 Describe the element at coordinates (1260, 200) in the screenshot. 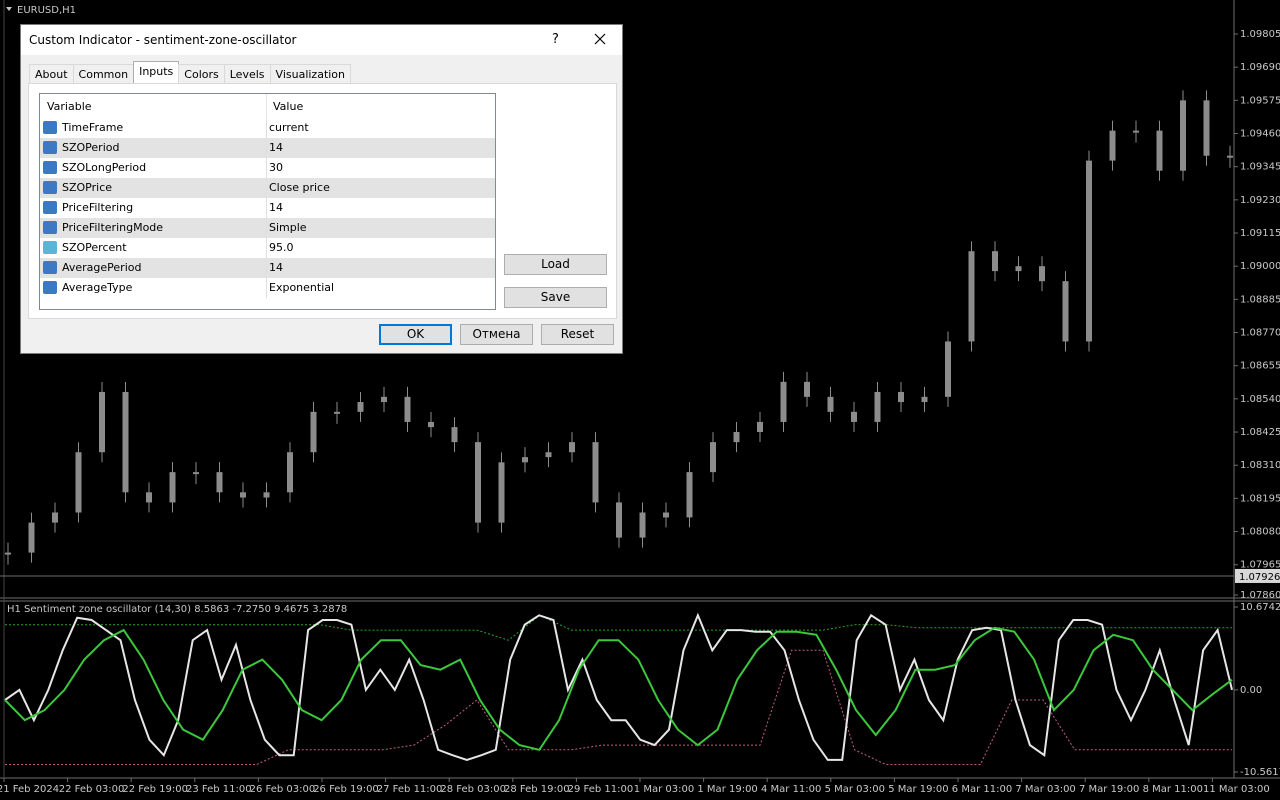

I see `price-tick-label: 1.09230` at that location.